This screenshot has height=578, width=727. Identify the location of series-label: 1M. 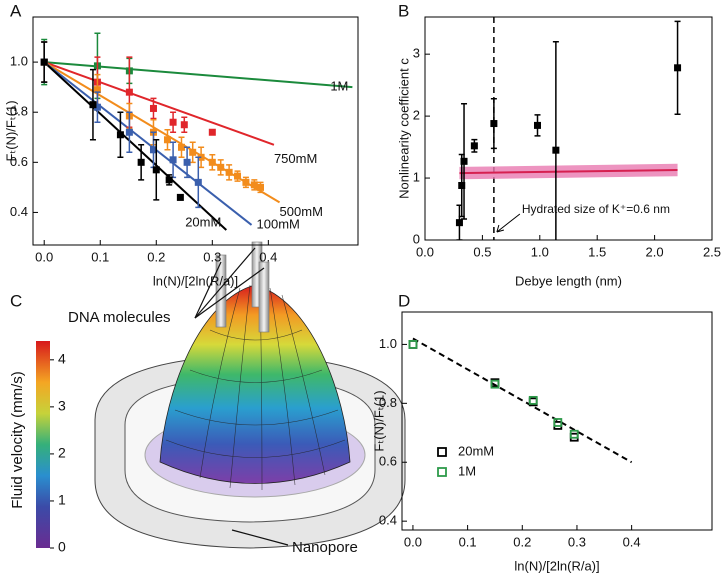
(339, 86).